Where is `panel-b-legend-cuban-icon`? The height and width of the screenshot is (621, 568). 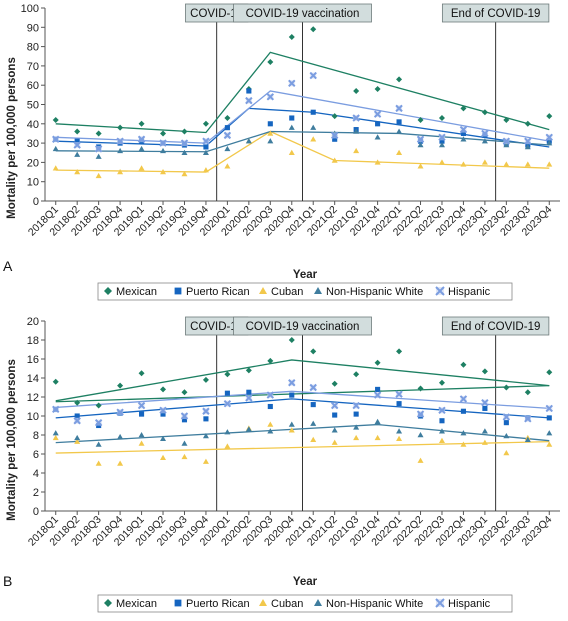 panel-b-legend-cuban-icon is located at coordinates (263, 602).